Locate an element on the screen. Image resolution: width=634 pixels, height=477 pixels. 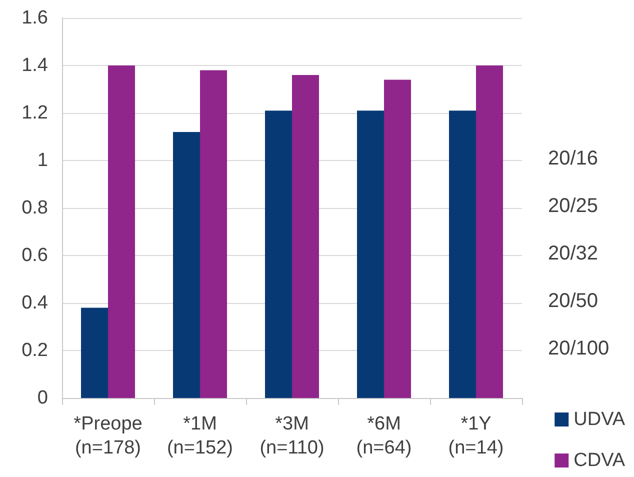
y-tick-label: 1.2 is located at coordinates (35, 113).